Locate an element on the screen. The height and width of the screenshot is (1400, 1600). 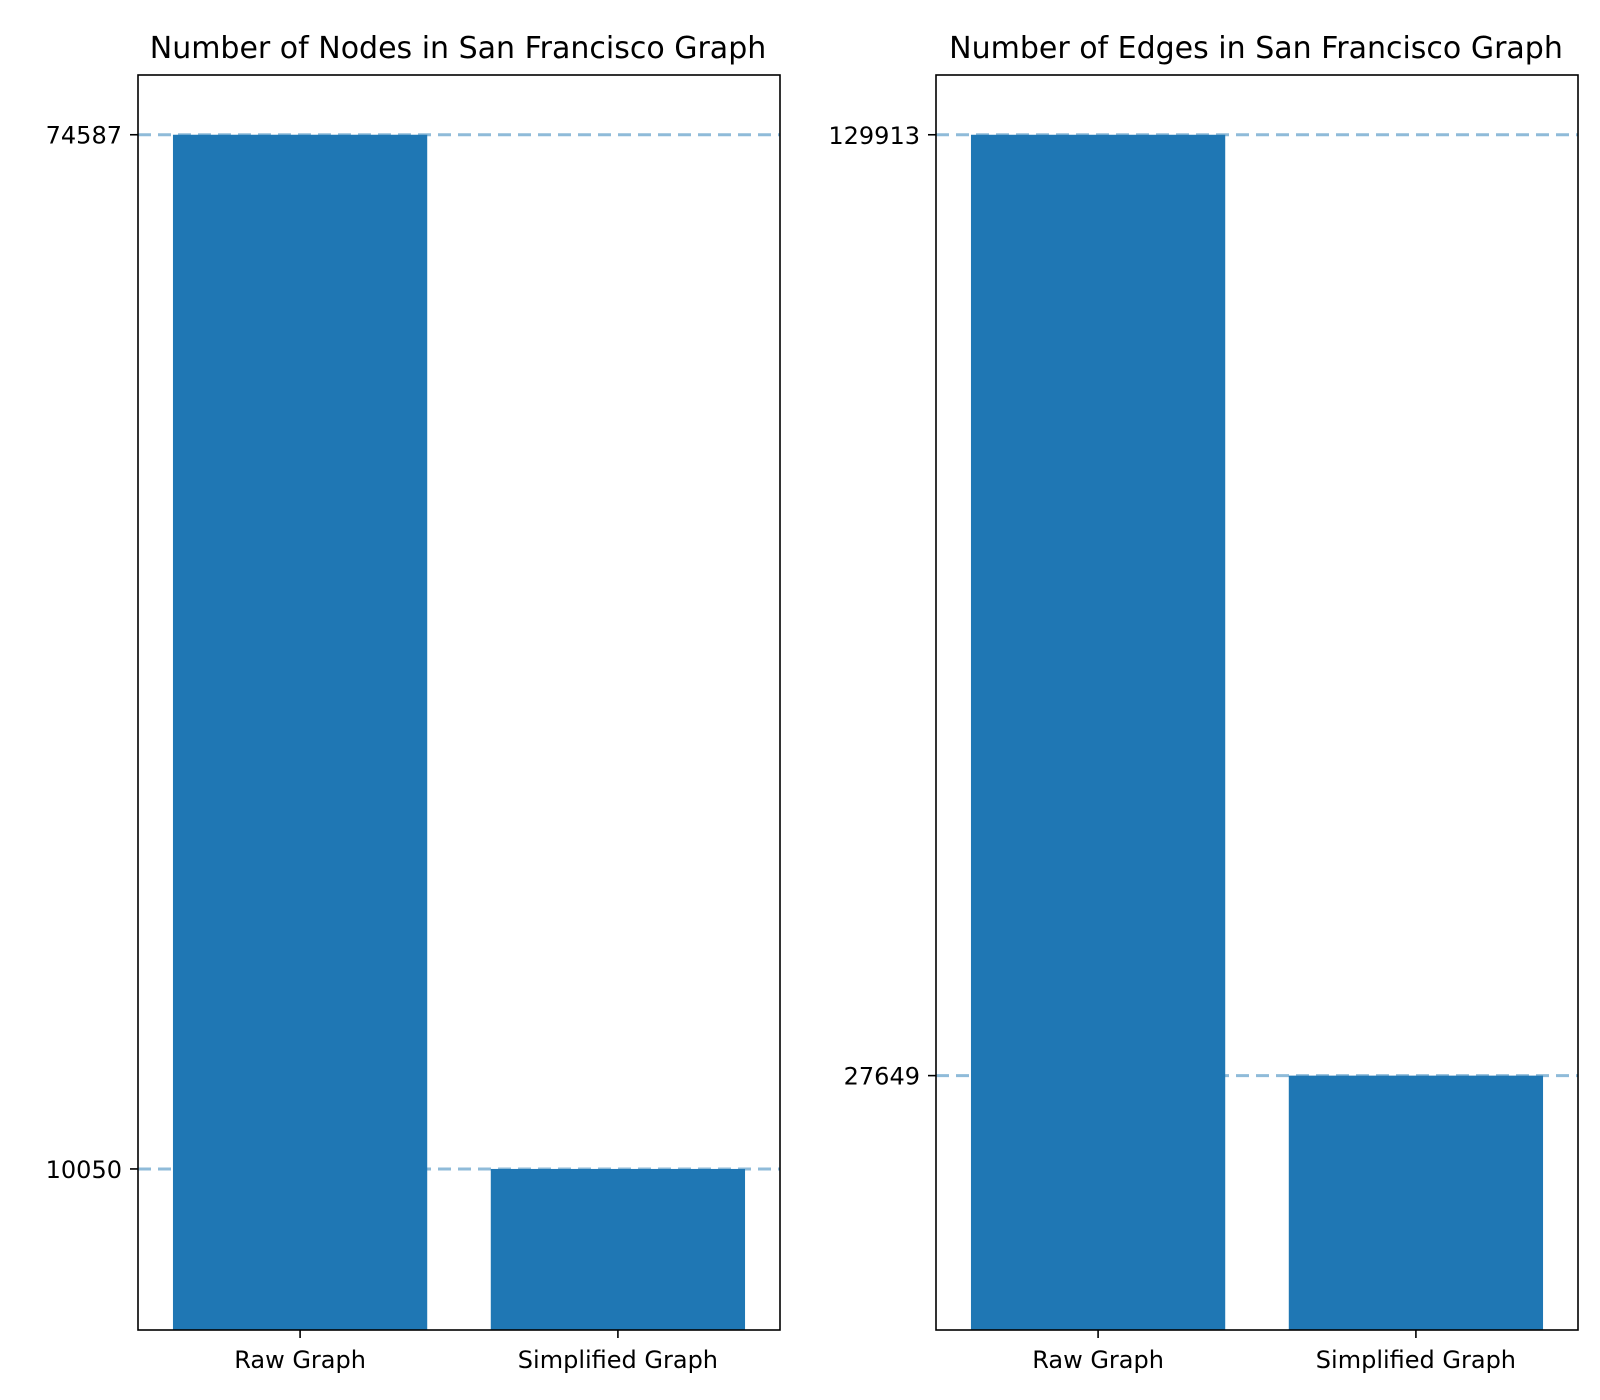
chart-title: Number of Edges in San Francisco Graph is located at coordinates (1256, 48).